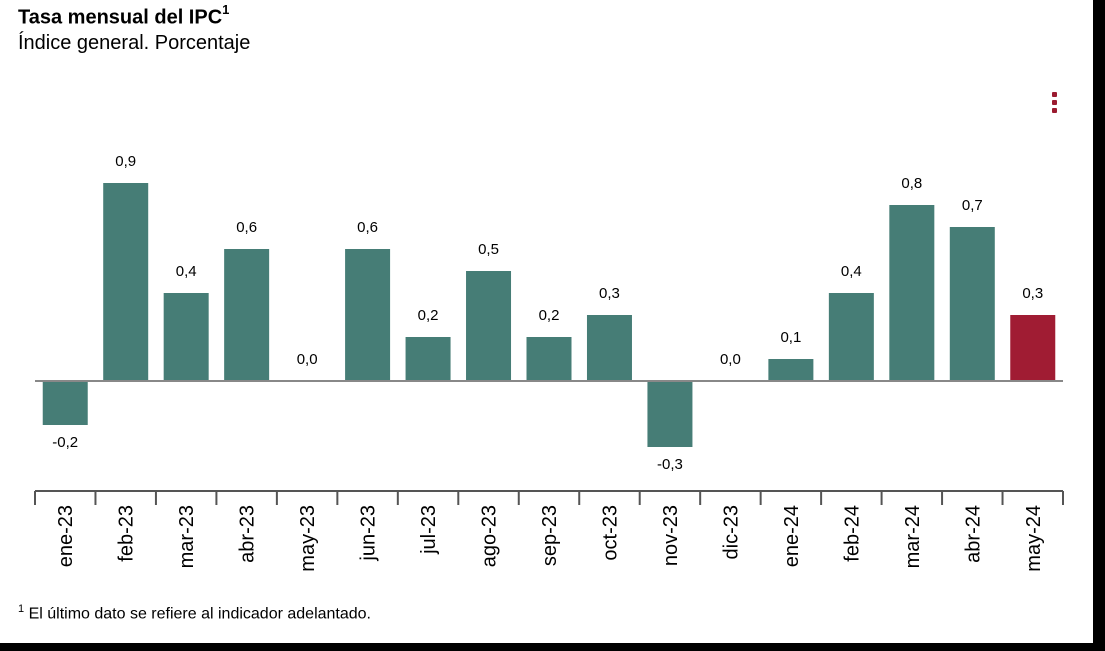 This screenshot has width=1105, height=651. What do you see at coordinates (488, 249) in the screenshot?
I see `data-label-ago-23: 0,5` at bounding box center [488, 249].